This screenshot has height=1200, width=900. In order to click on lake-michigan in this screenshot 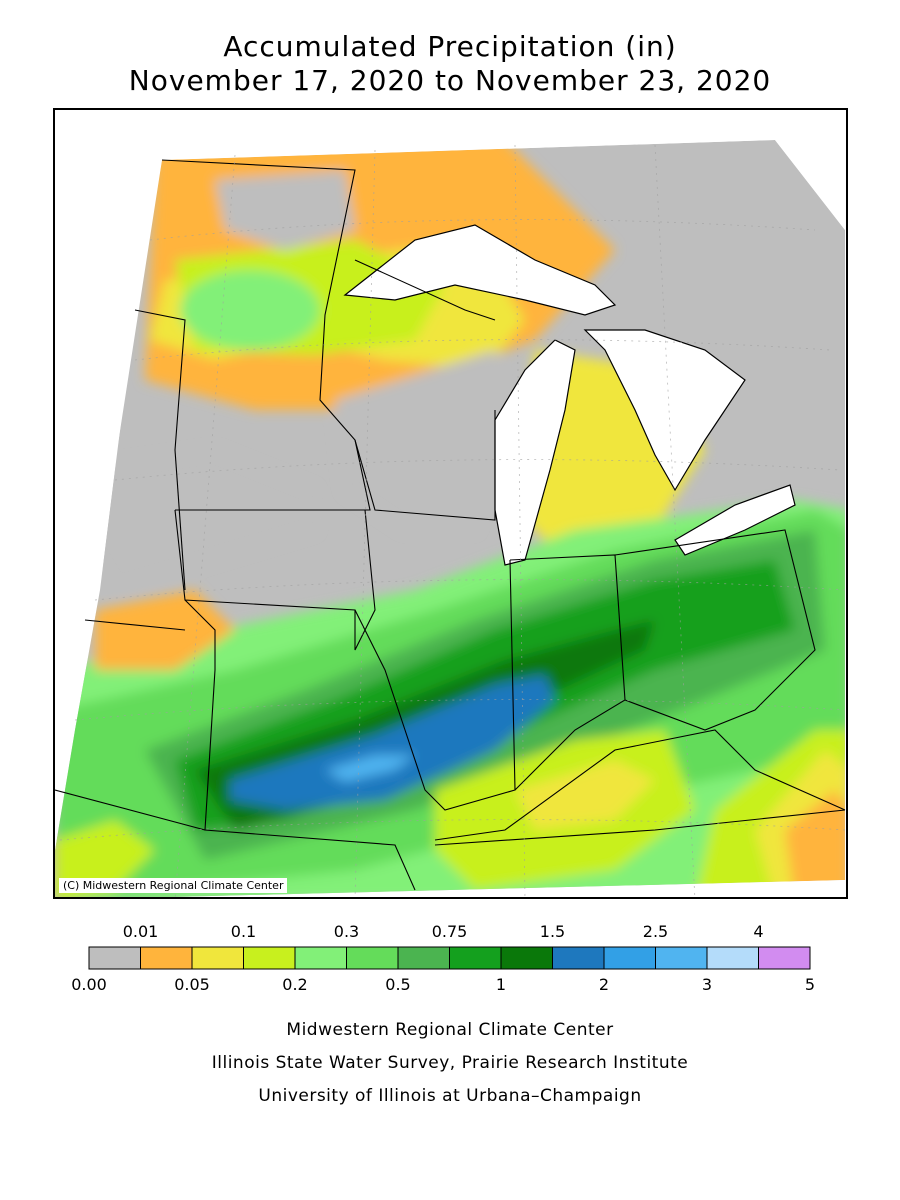, I will do `click(535, 452)`.